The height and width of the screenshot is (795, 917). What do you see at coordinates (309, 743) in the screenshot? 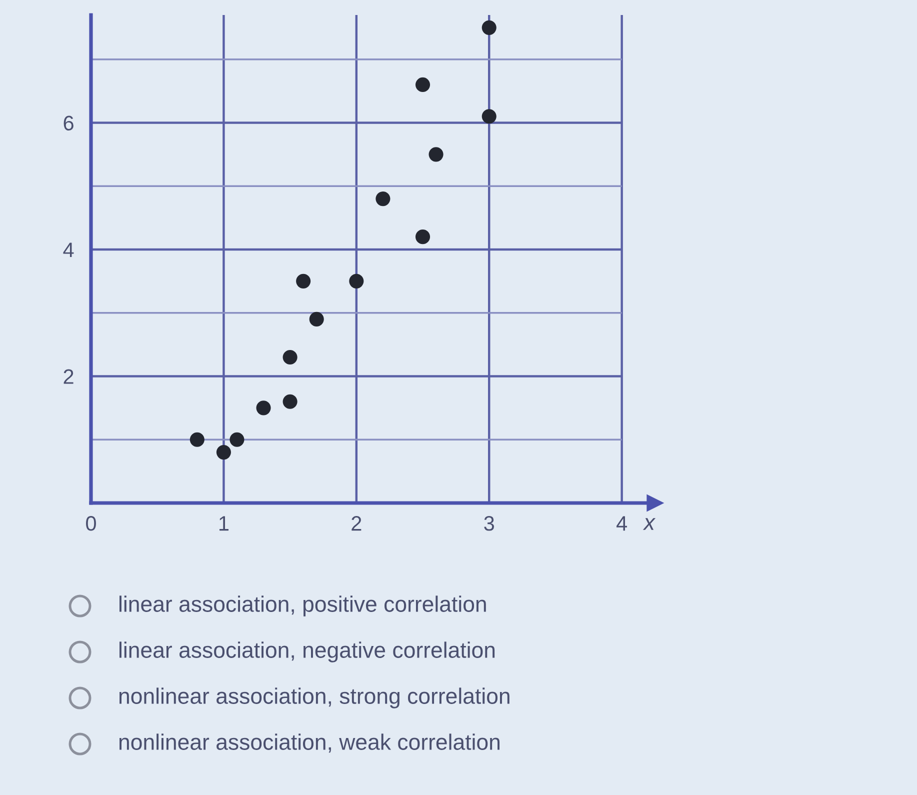
I see `text: nonlinear association, weak correlation` at bounding box center [309, 743].